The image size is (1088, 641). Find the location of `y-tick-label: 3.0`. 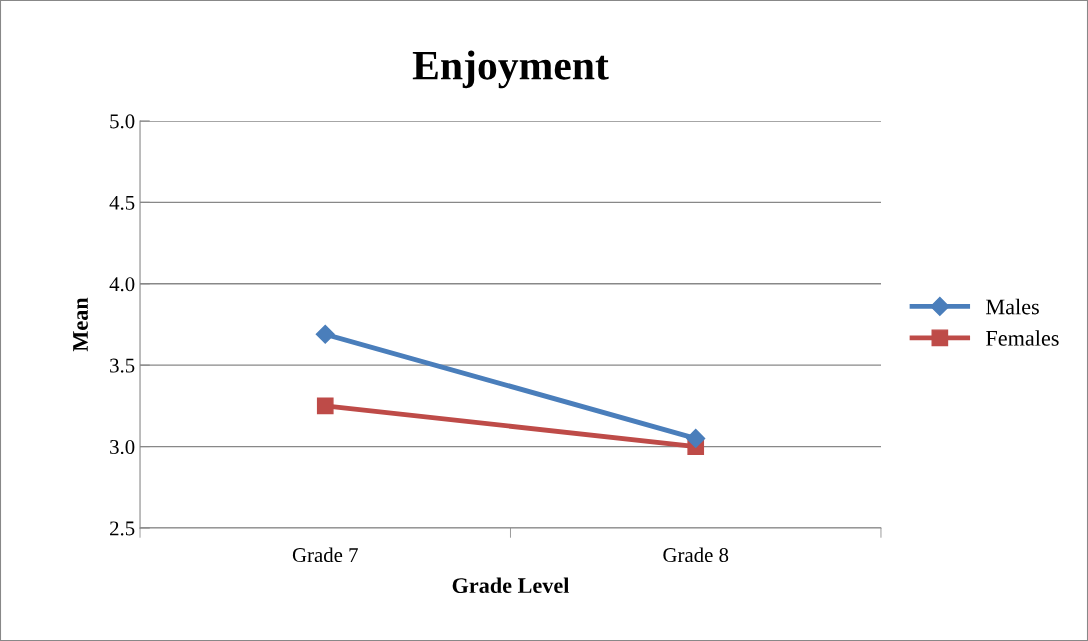

y-tick-label: 3.0 is located at coordinates (122, 447).